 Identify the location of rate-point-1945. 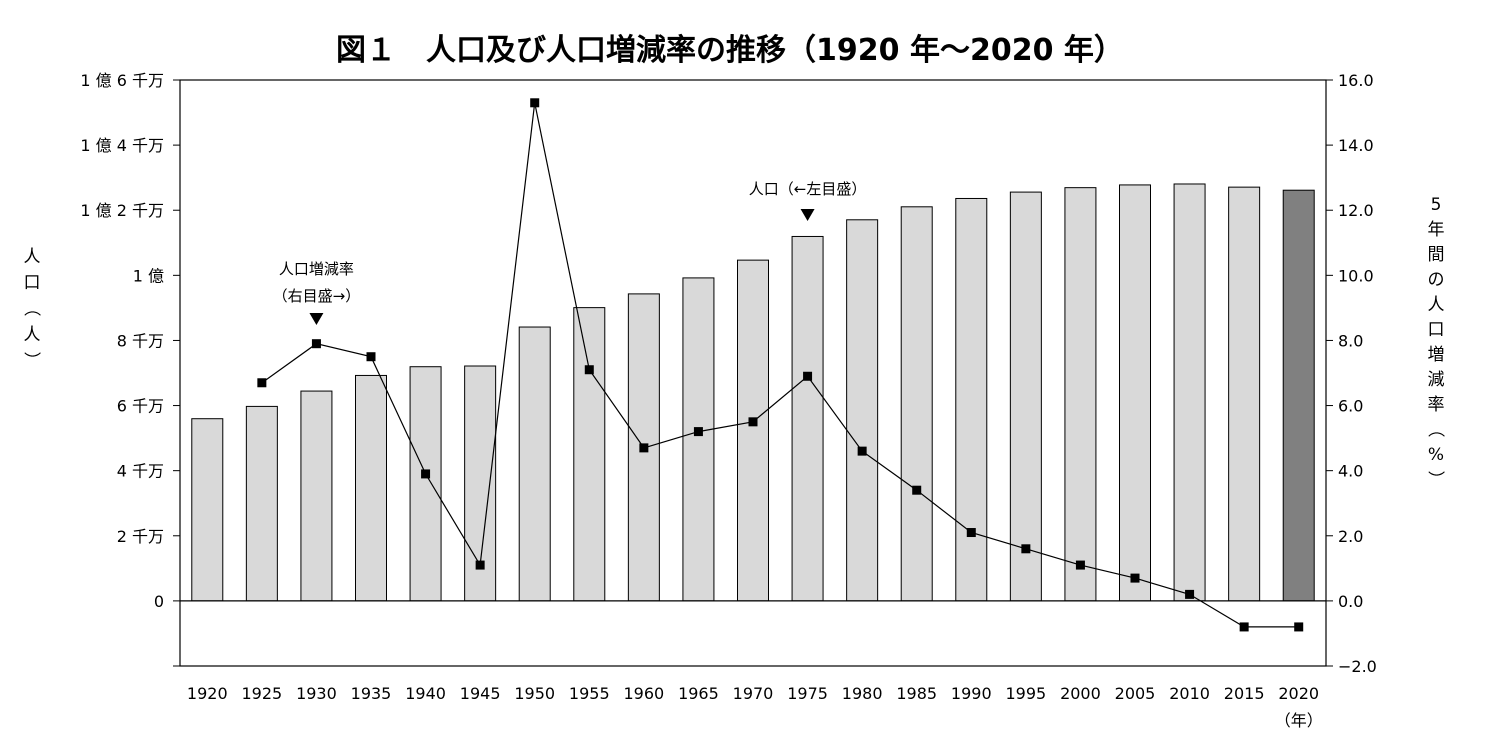
(480, 565).